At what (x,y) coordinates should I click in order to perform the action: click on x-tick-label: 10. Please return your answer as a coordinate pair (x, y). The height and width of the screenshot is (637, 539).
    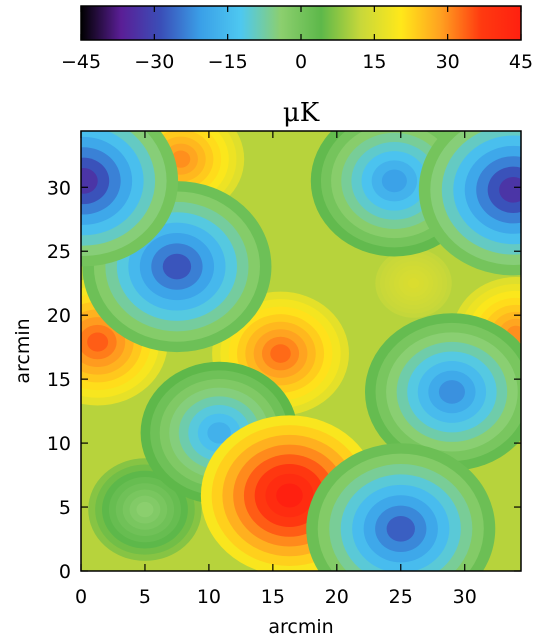
    Looking at the image, I should click on (209, 597).